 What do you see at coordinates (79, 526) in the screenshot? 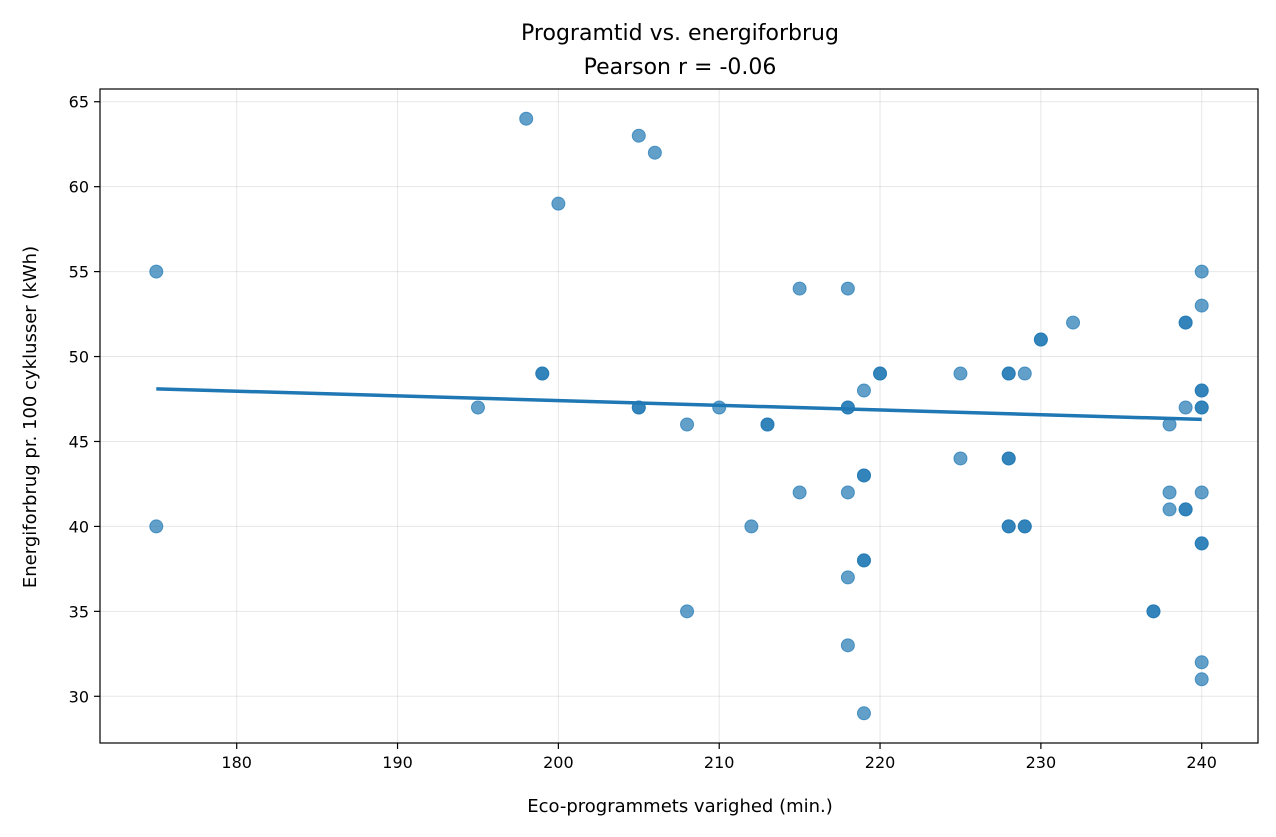
I see `y-tick-label: 40` at bounding box center [79, 526].